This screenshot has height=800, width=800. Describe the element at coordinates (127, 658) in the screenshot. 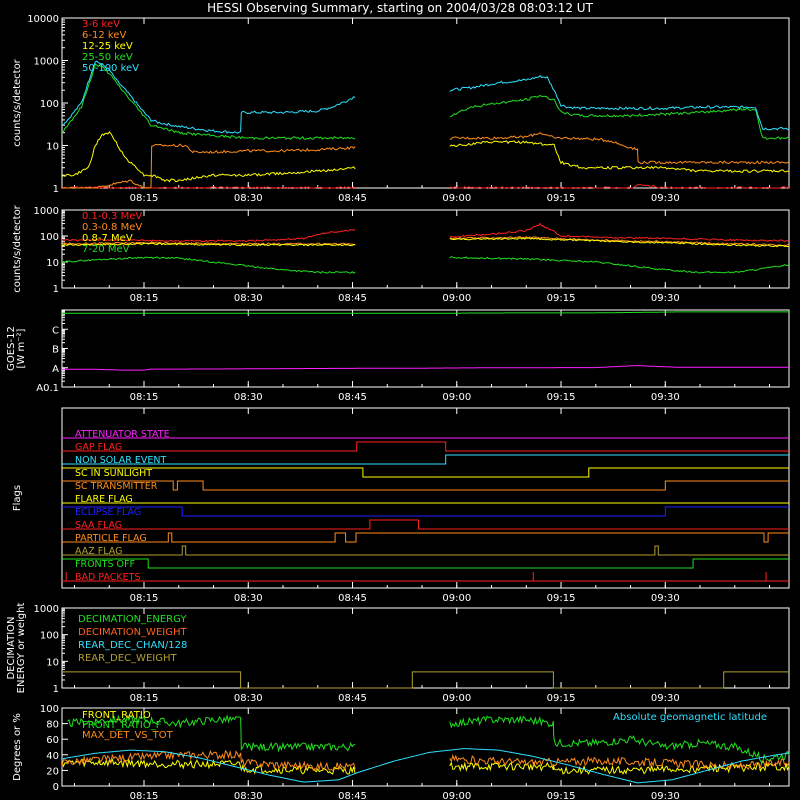

I see `legend-entry-decimation-3: REAR_DEC_WEIGHT` at that location.